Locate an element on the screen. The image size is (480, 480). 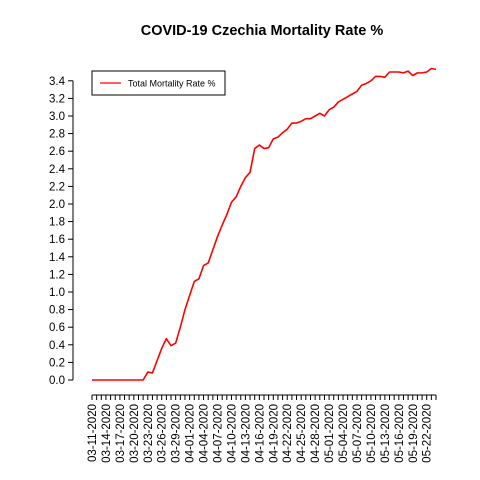
x-tick-label: 05-04-2020 is located at coordinates (344, 433).